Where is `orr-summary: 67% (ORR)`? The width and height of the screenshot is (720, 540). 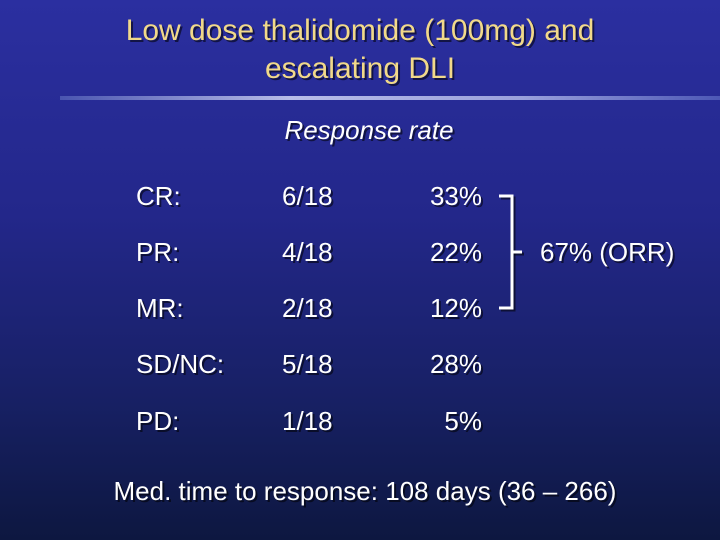
orr-summary: 67% (ORR) is located at coordinates (607, 252).